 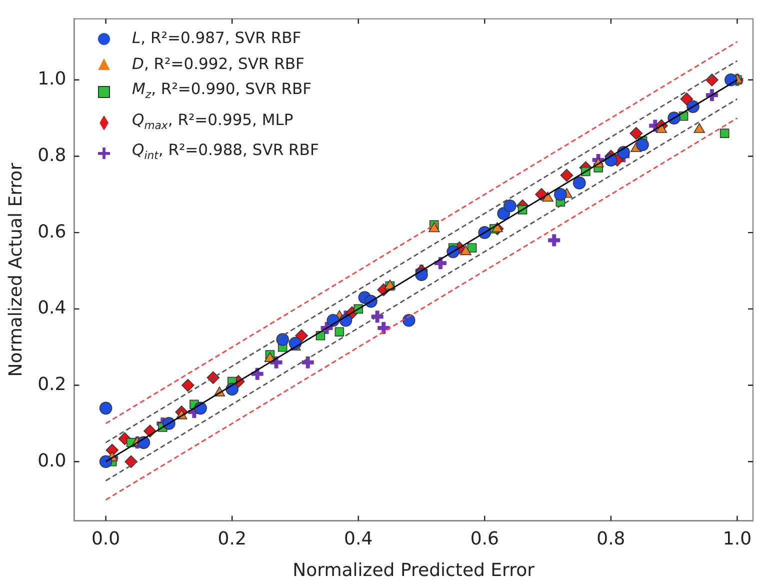 What do you see at coordinates (105, 539) in the screenshot?
I see `x-tick-label: 0.0` at bounding box center [105, 539].